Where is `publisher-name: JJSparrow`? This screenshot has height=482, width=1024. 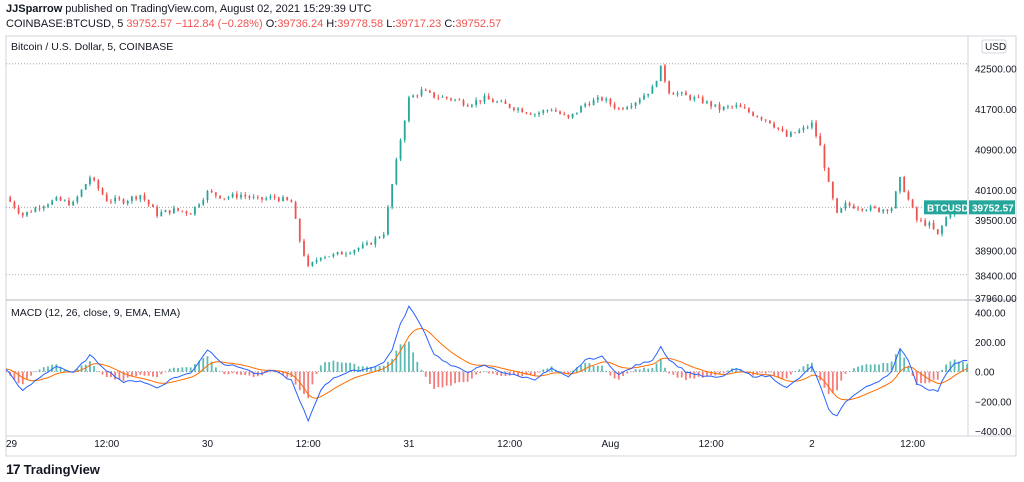 publisher-name: JJSparrow is located at coordinates (34, 9).